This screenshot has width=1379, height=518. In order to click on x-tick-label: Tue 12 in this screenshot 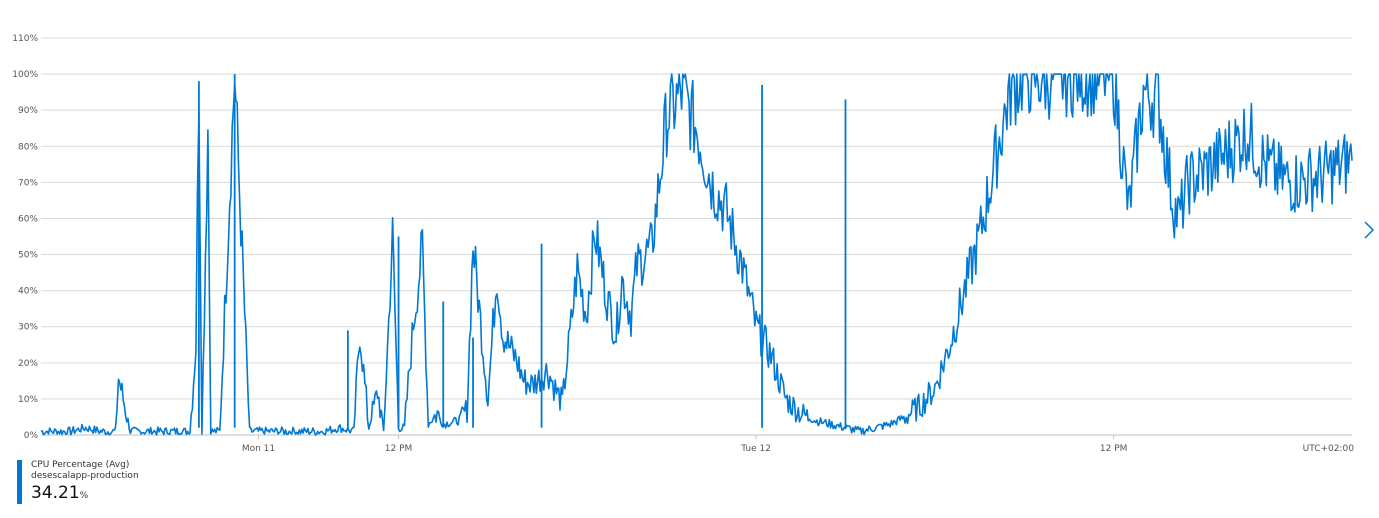, I will do `click(755, 449)`.